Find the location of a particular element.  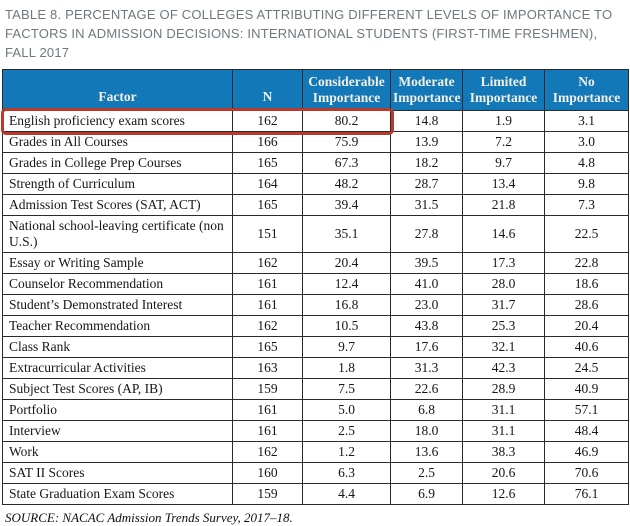

considerable-importance-cell: 1.8 is located at coordinates (346, 368).